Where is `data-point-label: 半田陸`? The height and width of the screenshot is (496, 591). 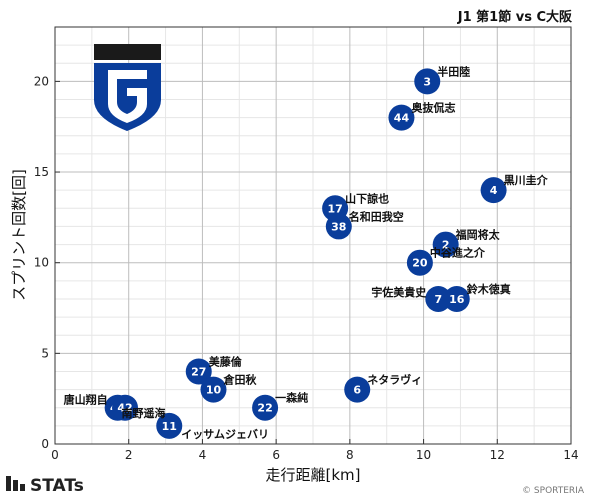 data-point-label: 半田陸 is located at coordinates (453, 71).